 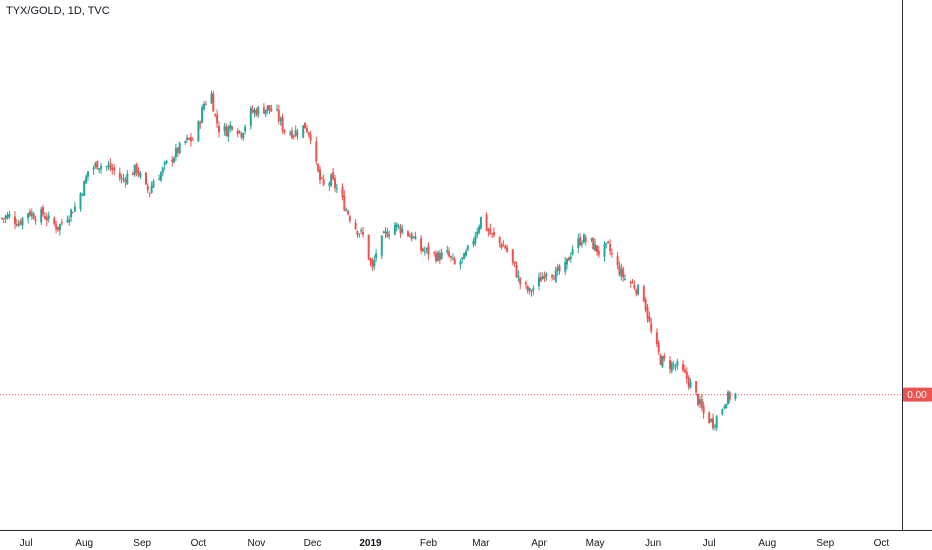 I want to click on x-tick-label: 2019, so click(x=370, y=543).